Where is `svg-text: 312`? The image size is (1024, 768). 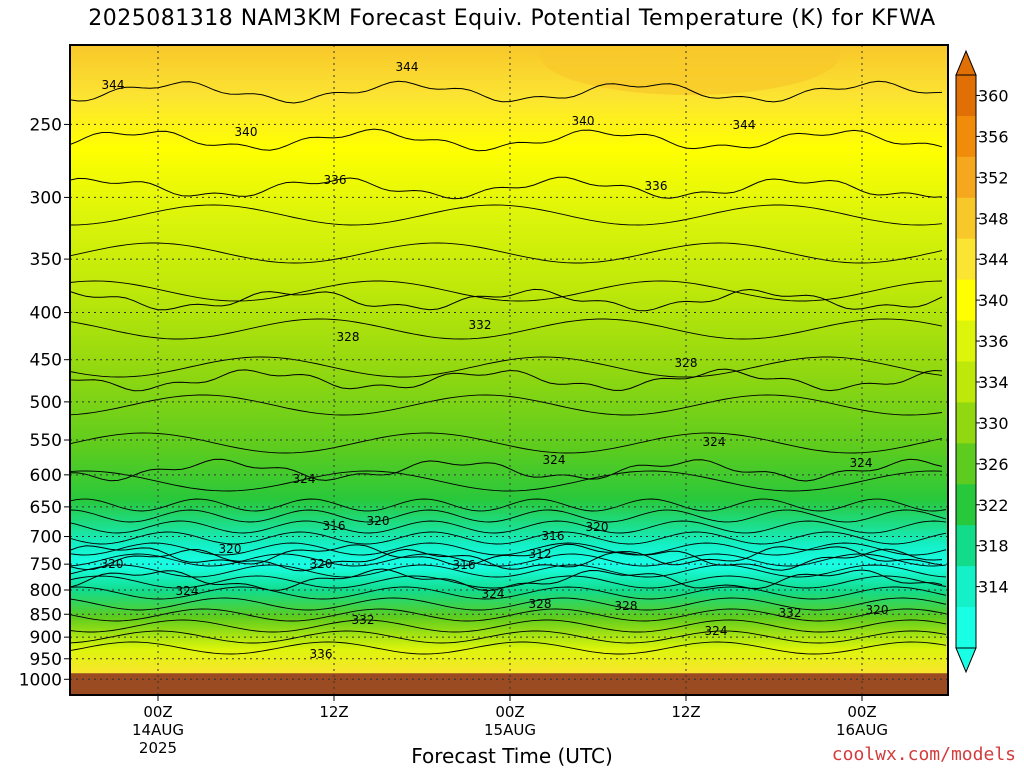
svg-text: 312 is located at coordinates (540, 554).